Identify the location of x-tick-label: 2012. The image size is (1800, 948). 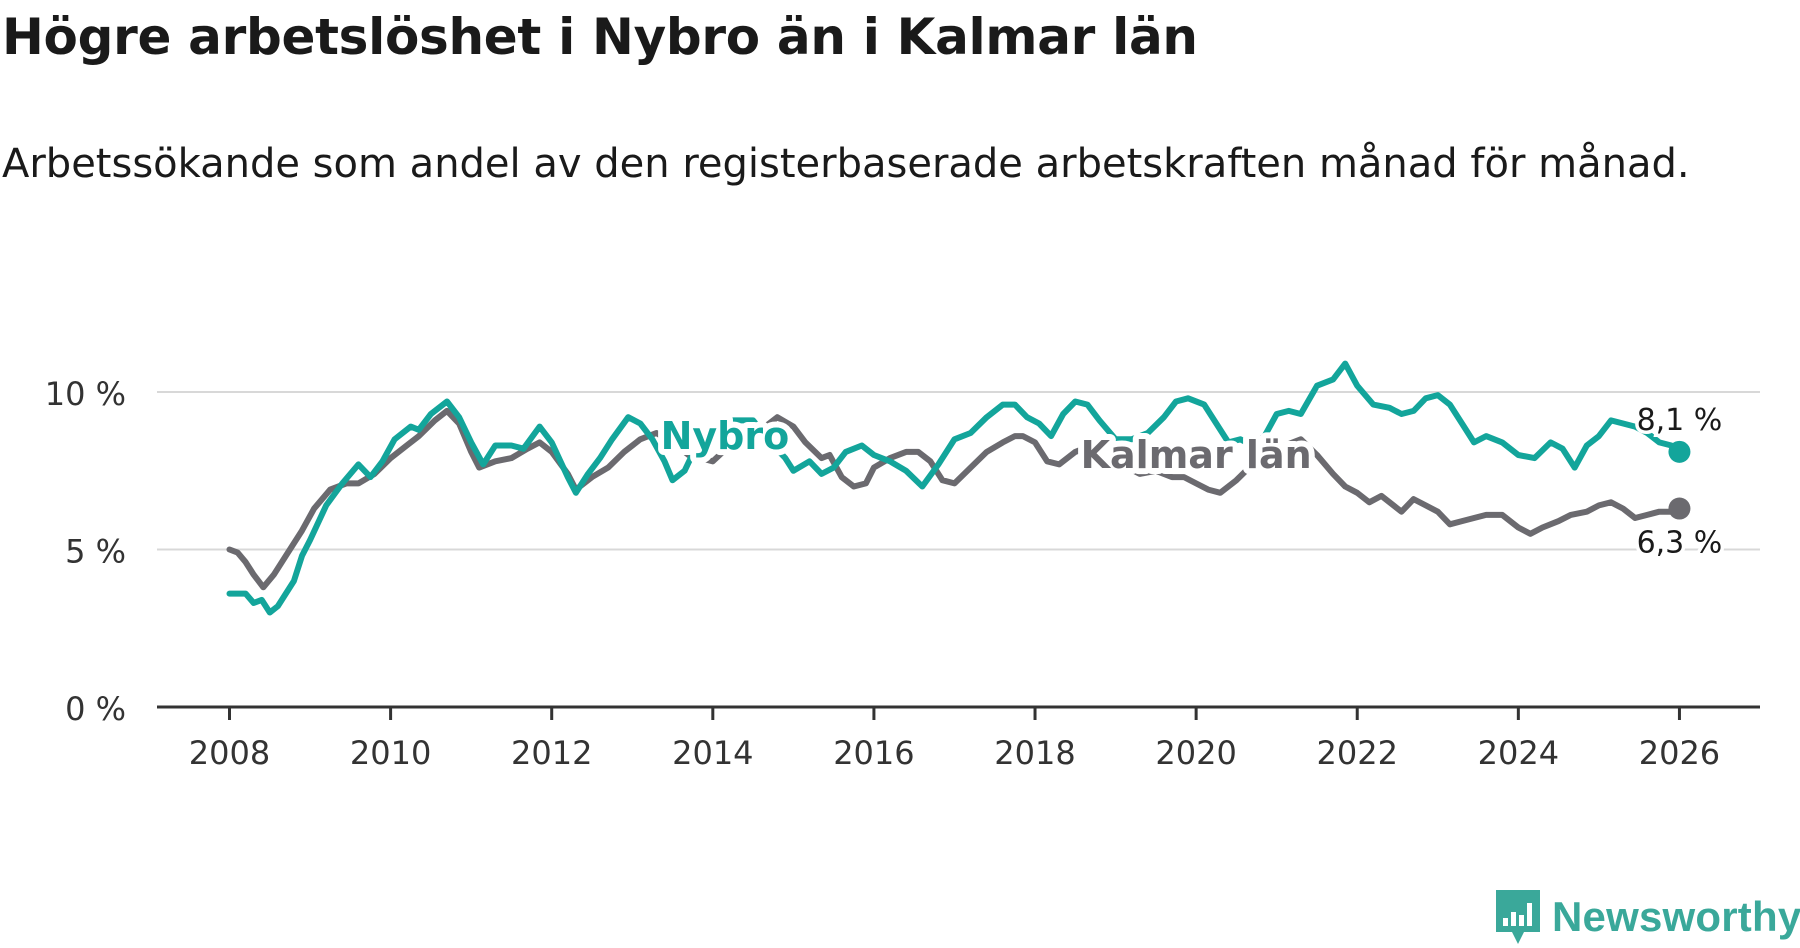
(551, 753).